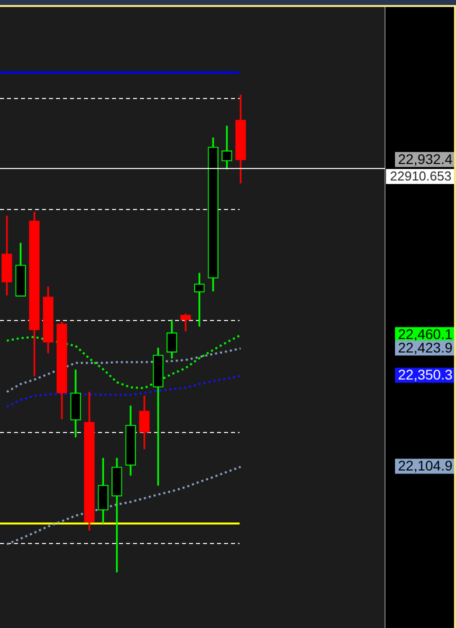 This screenshot has width=456, height=628. What do you see at coordinates (425, 466) in the screenshot?
I see `y-tick-label: 22,104.9` at bounding box center [425, 466].